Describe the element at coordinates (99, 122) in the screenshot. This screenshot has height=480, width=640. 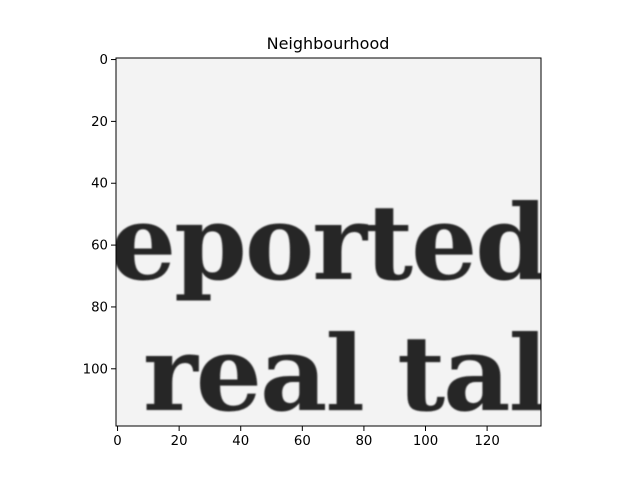
I see `y-tick-label: 20` at that location.